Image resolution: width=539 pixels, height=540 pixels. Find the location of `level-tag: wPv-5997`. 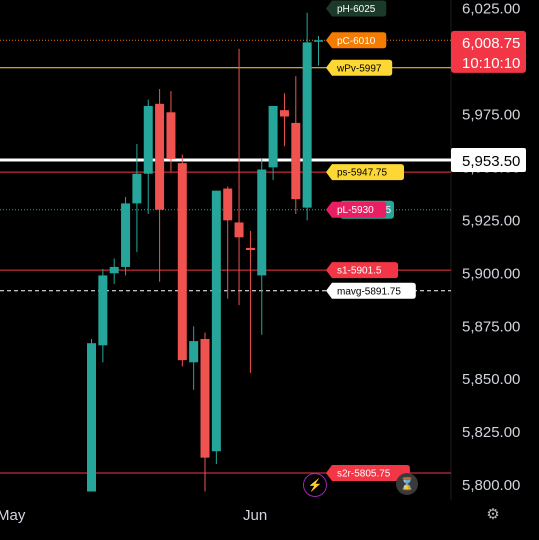

level-tag: wPv-5997 is located at coordinates (359, 67).